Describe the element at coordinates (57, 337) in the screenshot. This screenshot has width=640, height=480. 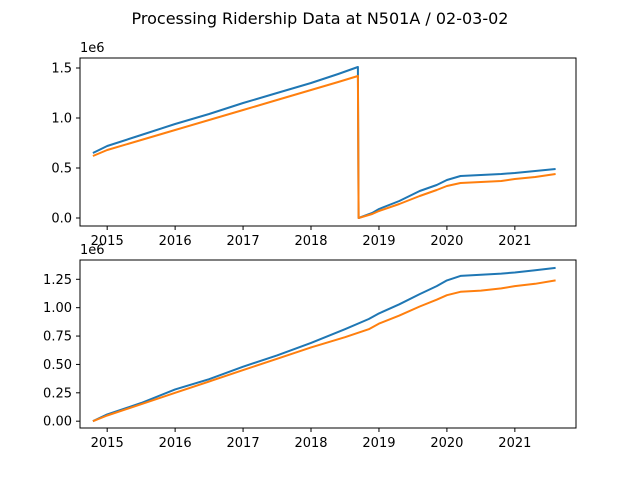
I see `y-tick-label: 0.75` at that location.